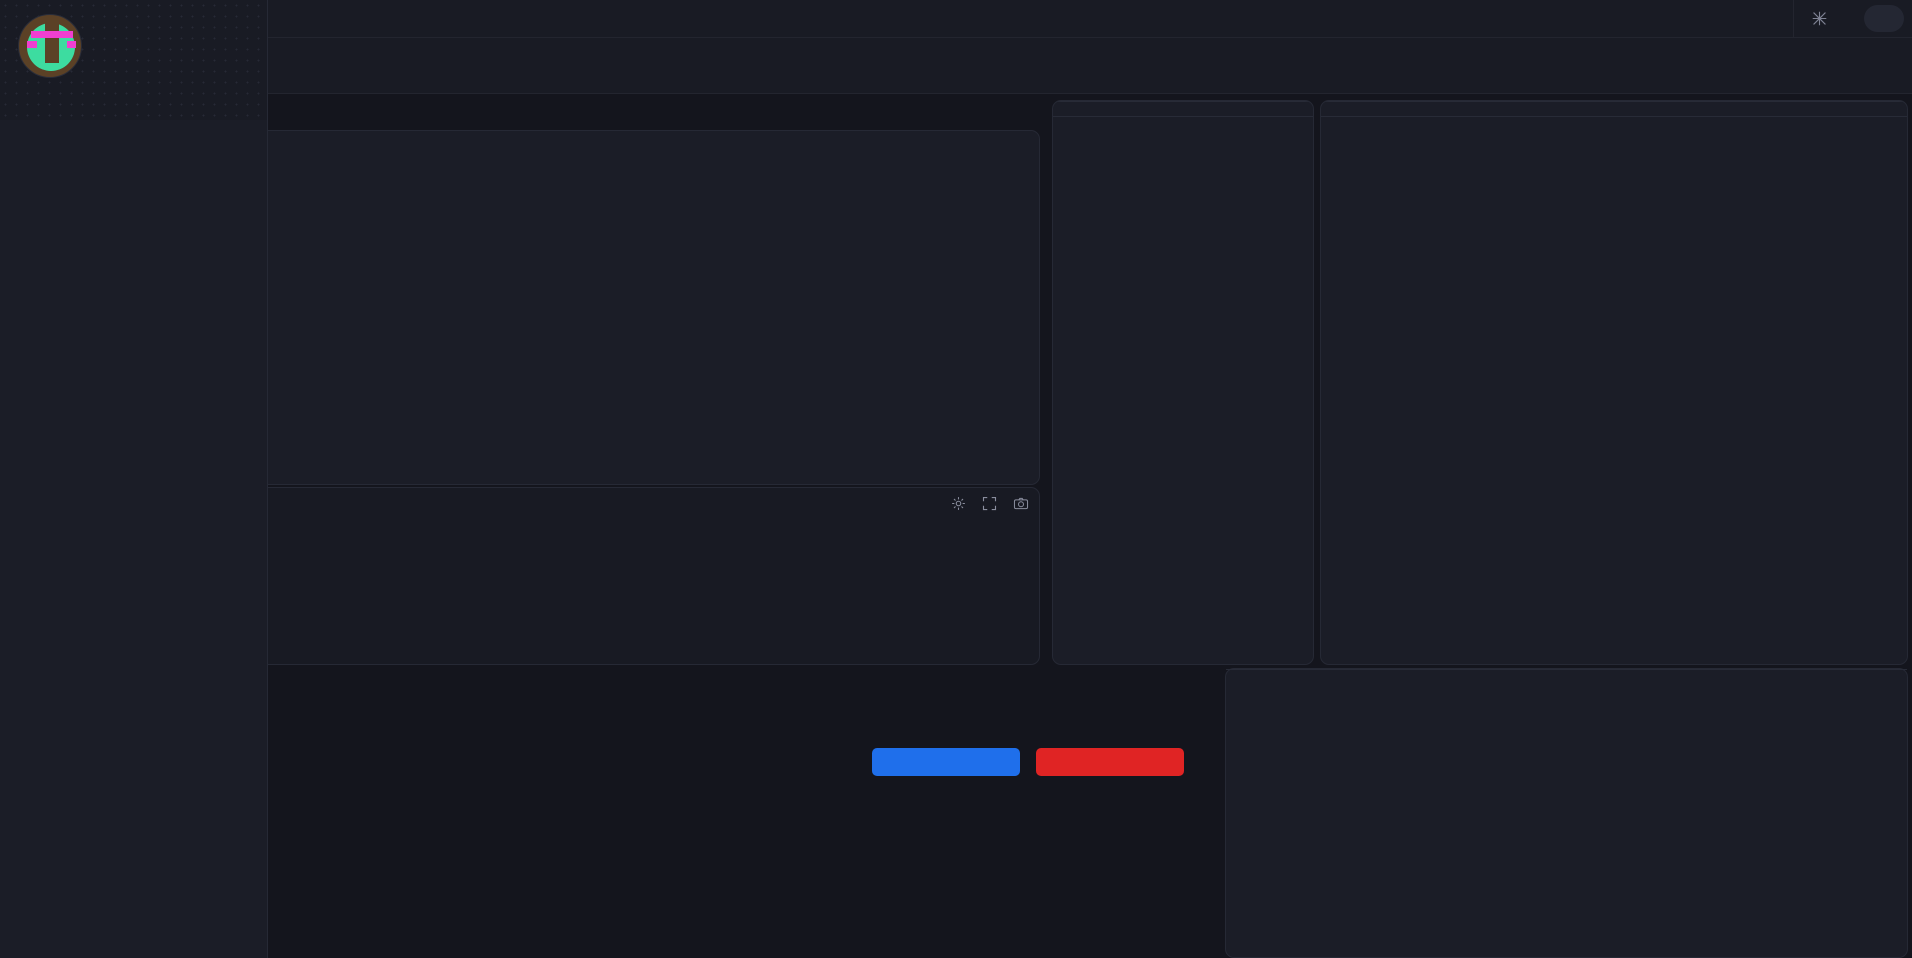 Image resolution: width=1912 pixels, height=958 pixels. I want to click on order-book-header, so click(1183, 109).